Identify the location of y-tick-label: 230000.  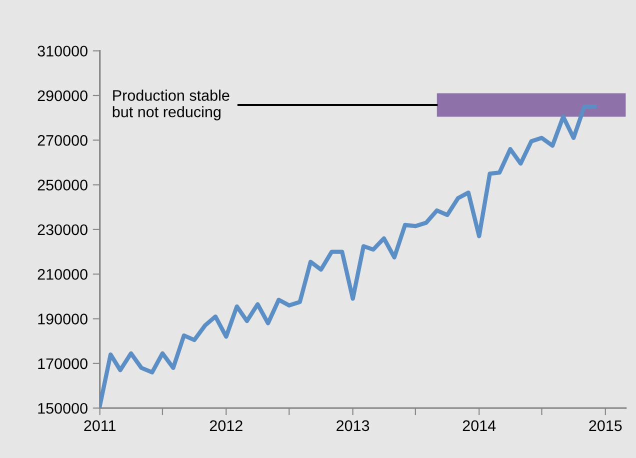
(63, 230).